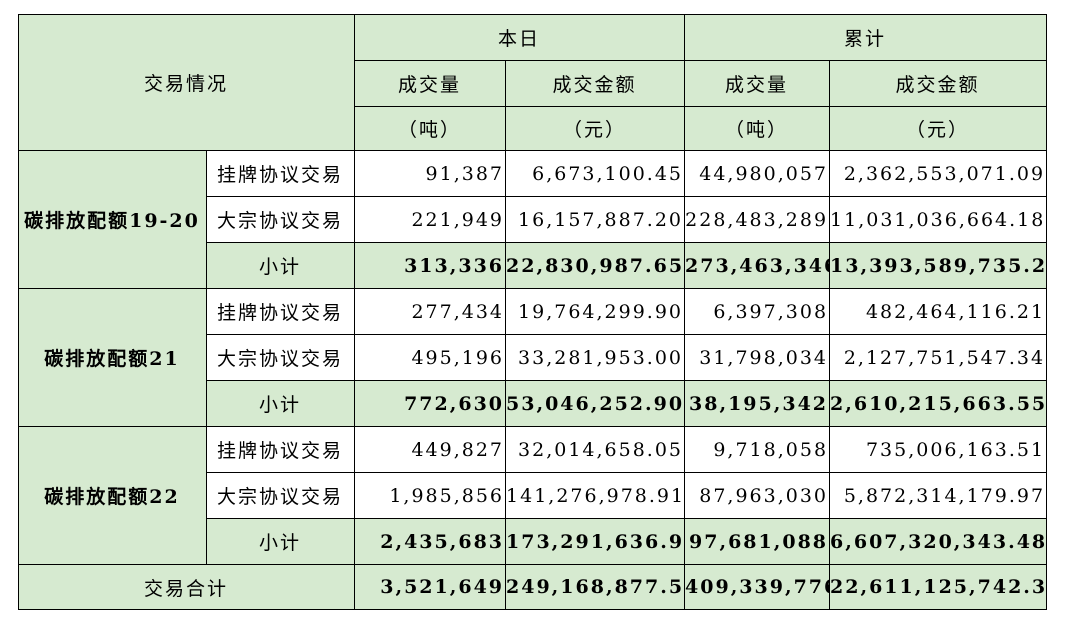  Describe the element at coordinates (595, 449) in the screenshot. I see `today-amount: 32,014,658.05` at that location.